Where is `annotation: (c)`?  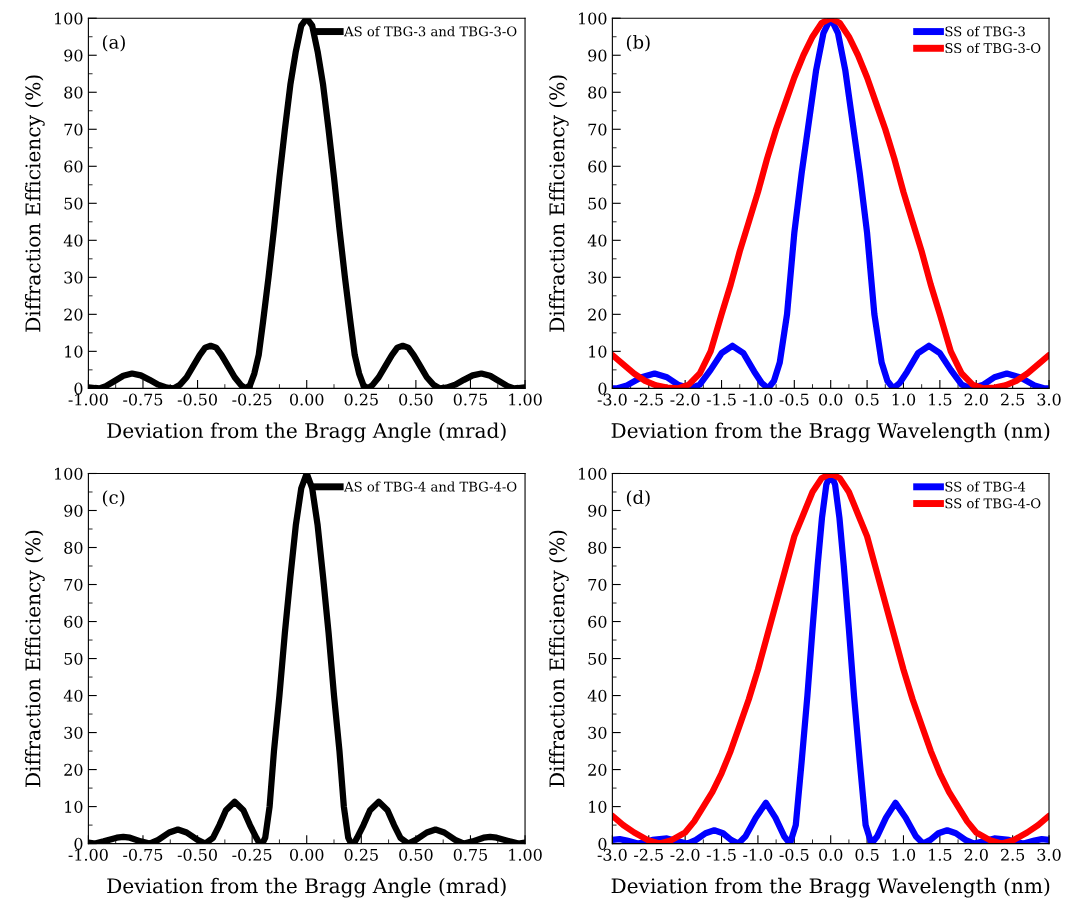 annotation: (c) is located at coordinates (113, 498).